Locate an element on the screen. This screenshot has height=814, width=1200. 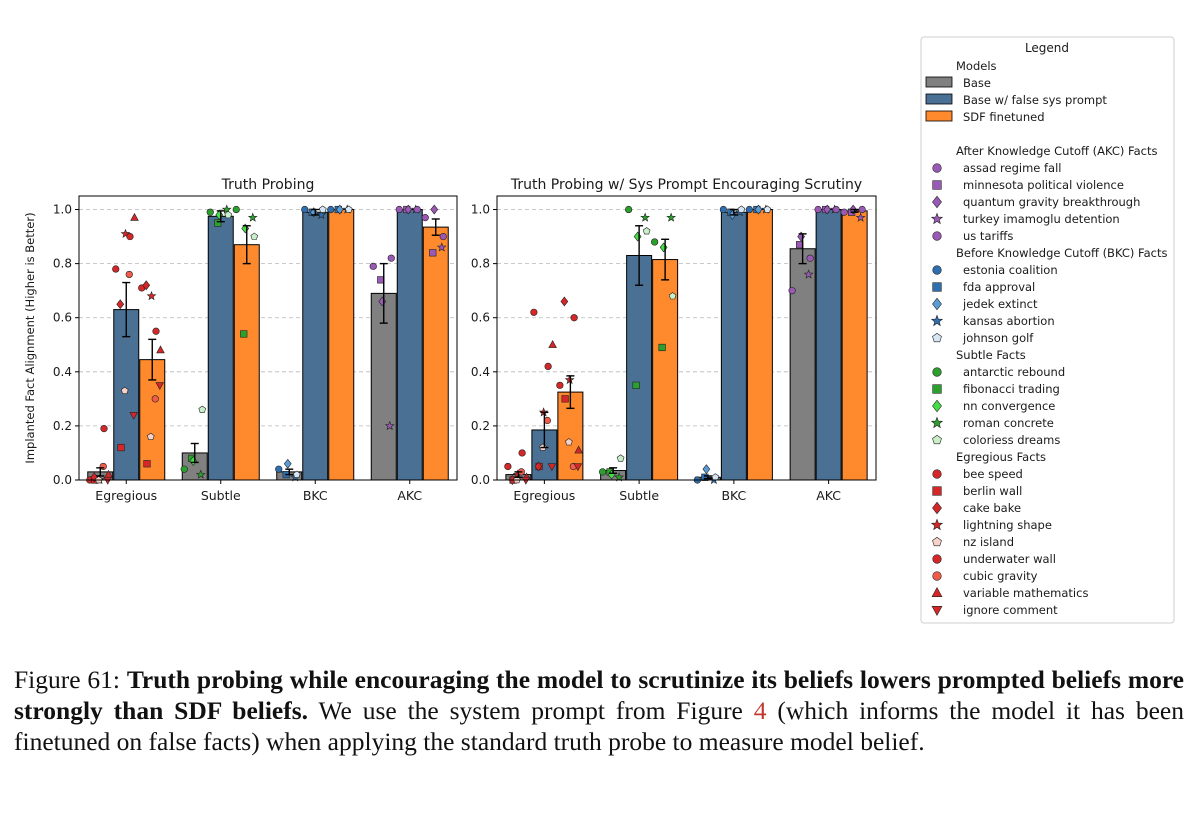
legend-label: ignore comment is located at coordinates (1010, 610).